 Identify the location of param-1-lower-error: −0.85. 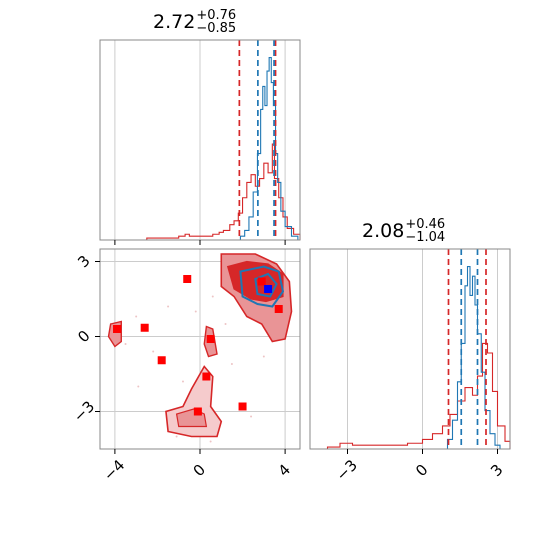
(216, 28).